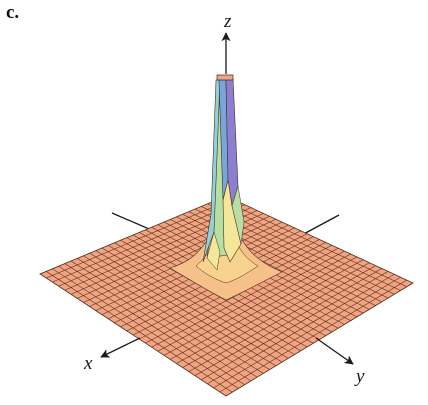  Describe the element at coordinates (319, 225) in the screenshot. I see `y-axis-back` at that location.